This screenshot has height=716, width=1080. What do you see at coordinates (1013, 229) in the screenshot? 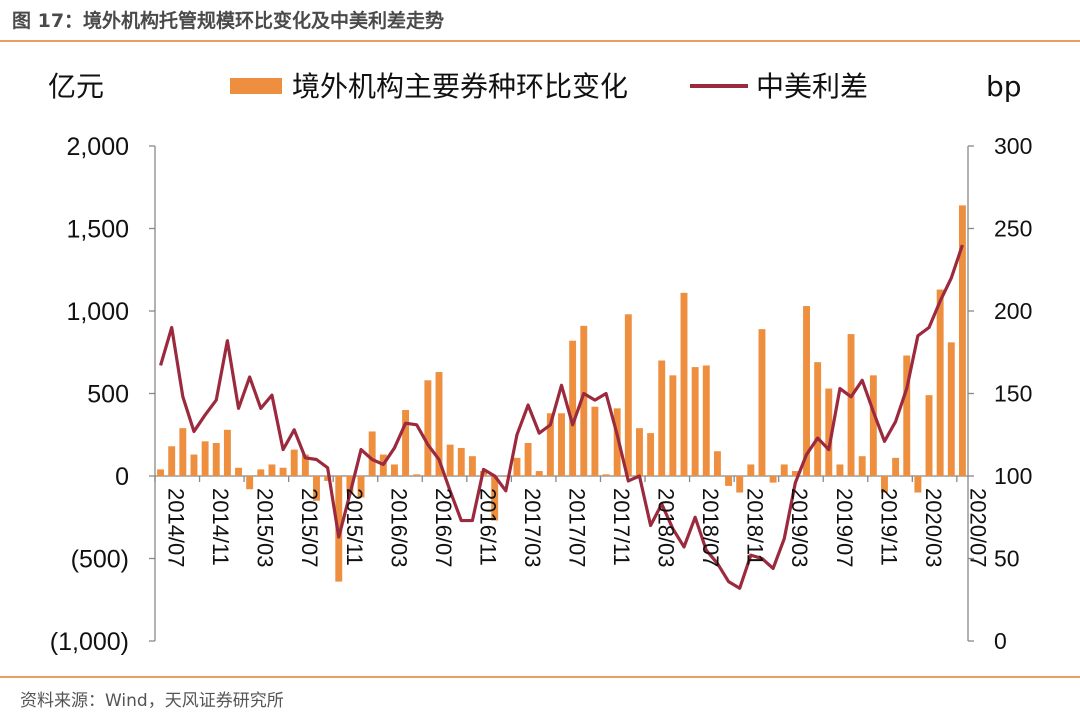
I see `right-tick-label: 250` at bounding box center [1013, 229].